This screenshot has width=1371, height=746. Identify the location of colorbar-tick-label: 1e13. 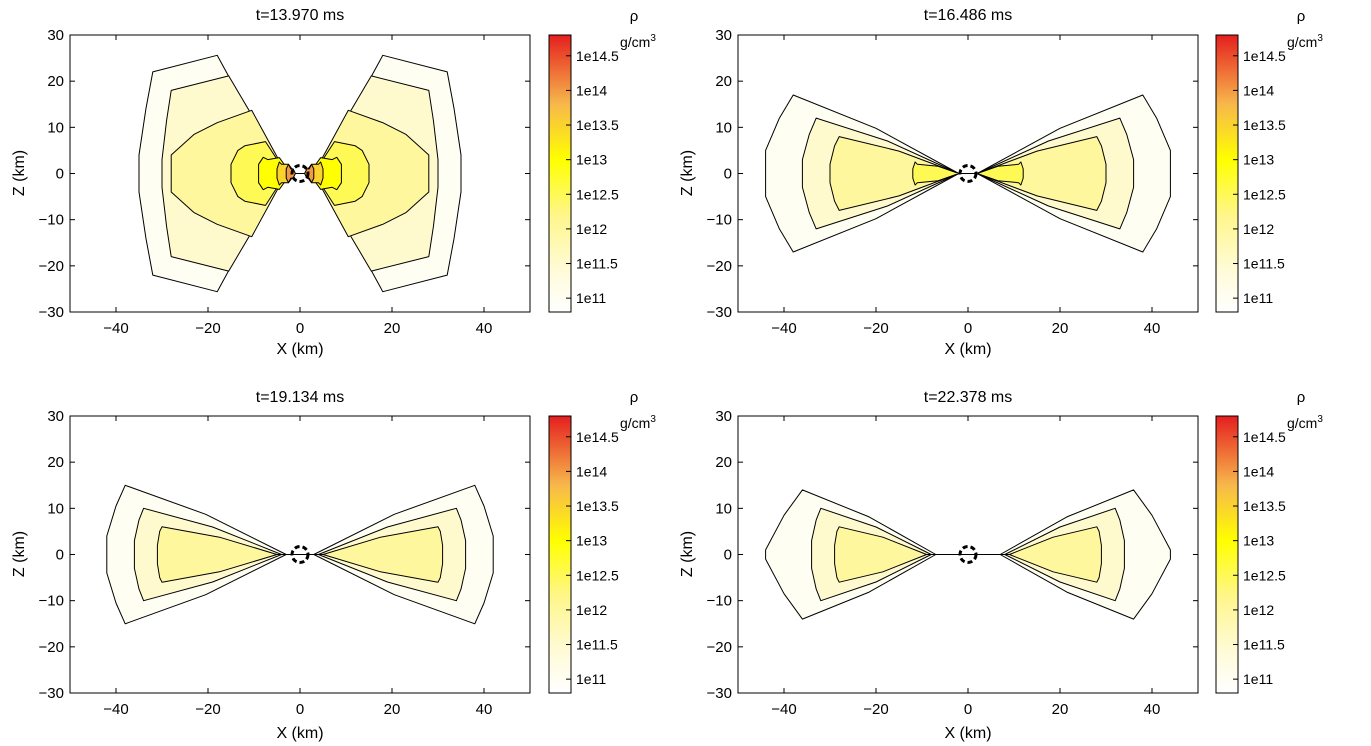
(1258, 541).